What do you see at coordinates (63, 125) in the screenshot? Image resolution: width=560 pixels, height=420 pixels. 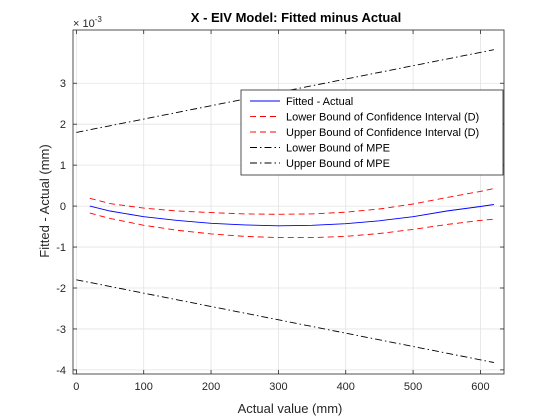 I see `y-tick-label-6: 2` at bounding box center [63, 125].